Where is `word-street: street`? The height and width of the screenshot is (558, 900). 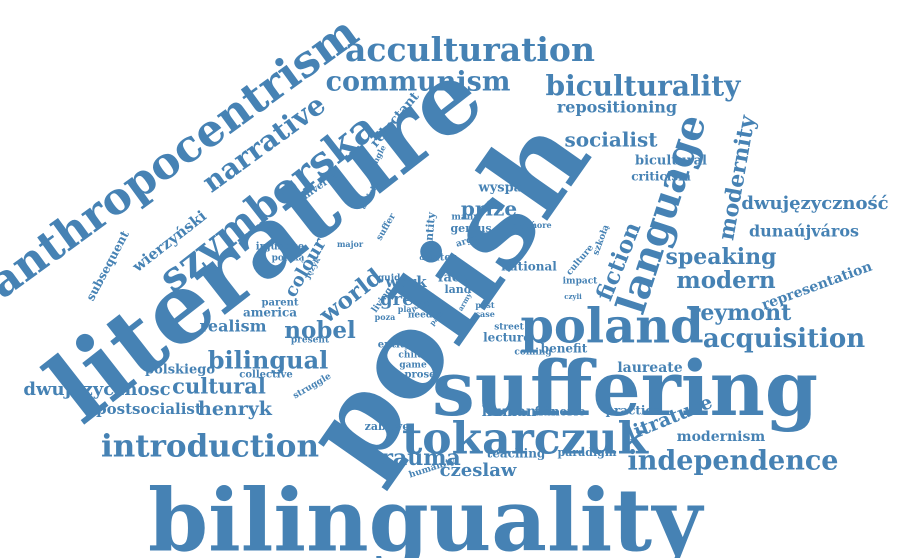
word-street: street is located at coordinates (509, 328).